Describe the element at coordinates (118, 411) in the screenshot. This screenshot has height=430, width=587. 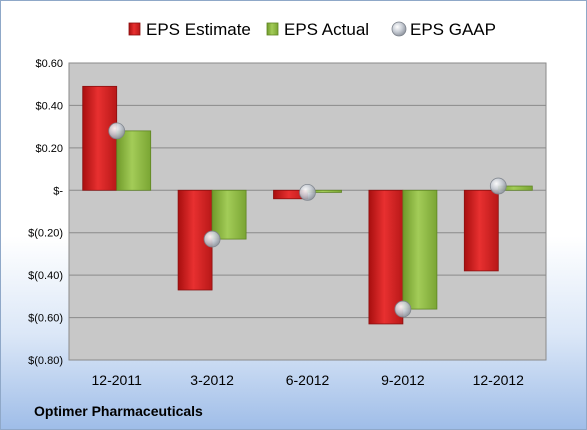
I see `company-name: Optimer Pharmaceuticals` at that location.